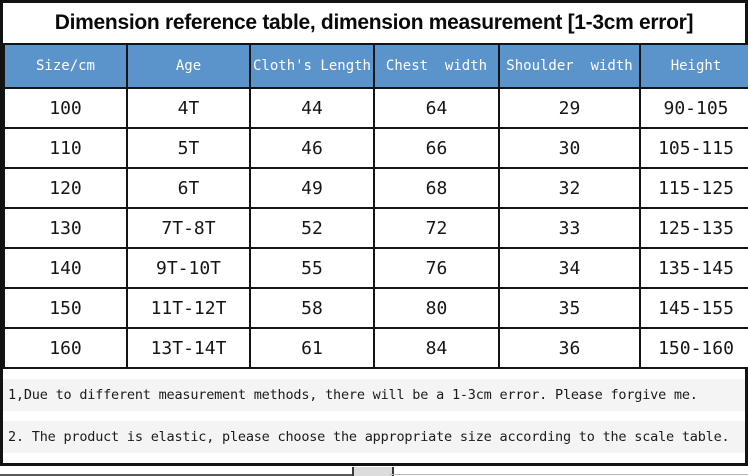  I want to click on column-header-chest-width: Chest width, so click(436, 66).